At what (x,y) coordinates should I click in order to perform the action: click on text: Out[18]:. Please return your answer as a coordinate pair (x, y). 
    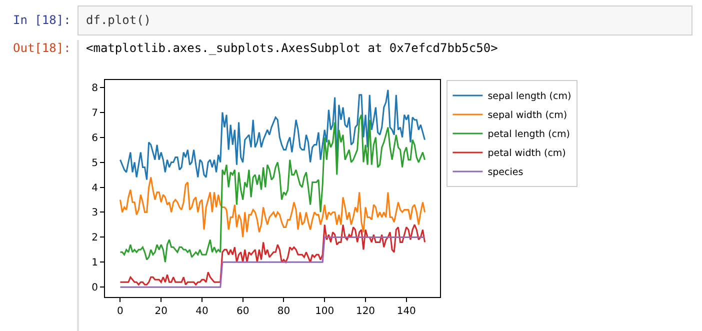
    Looking at the image, I should click on (42, 48).